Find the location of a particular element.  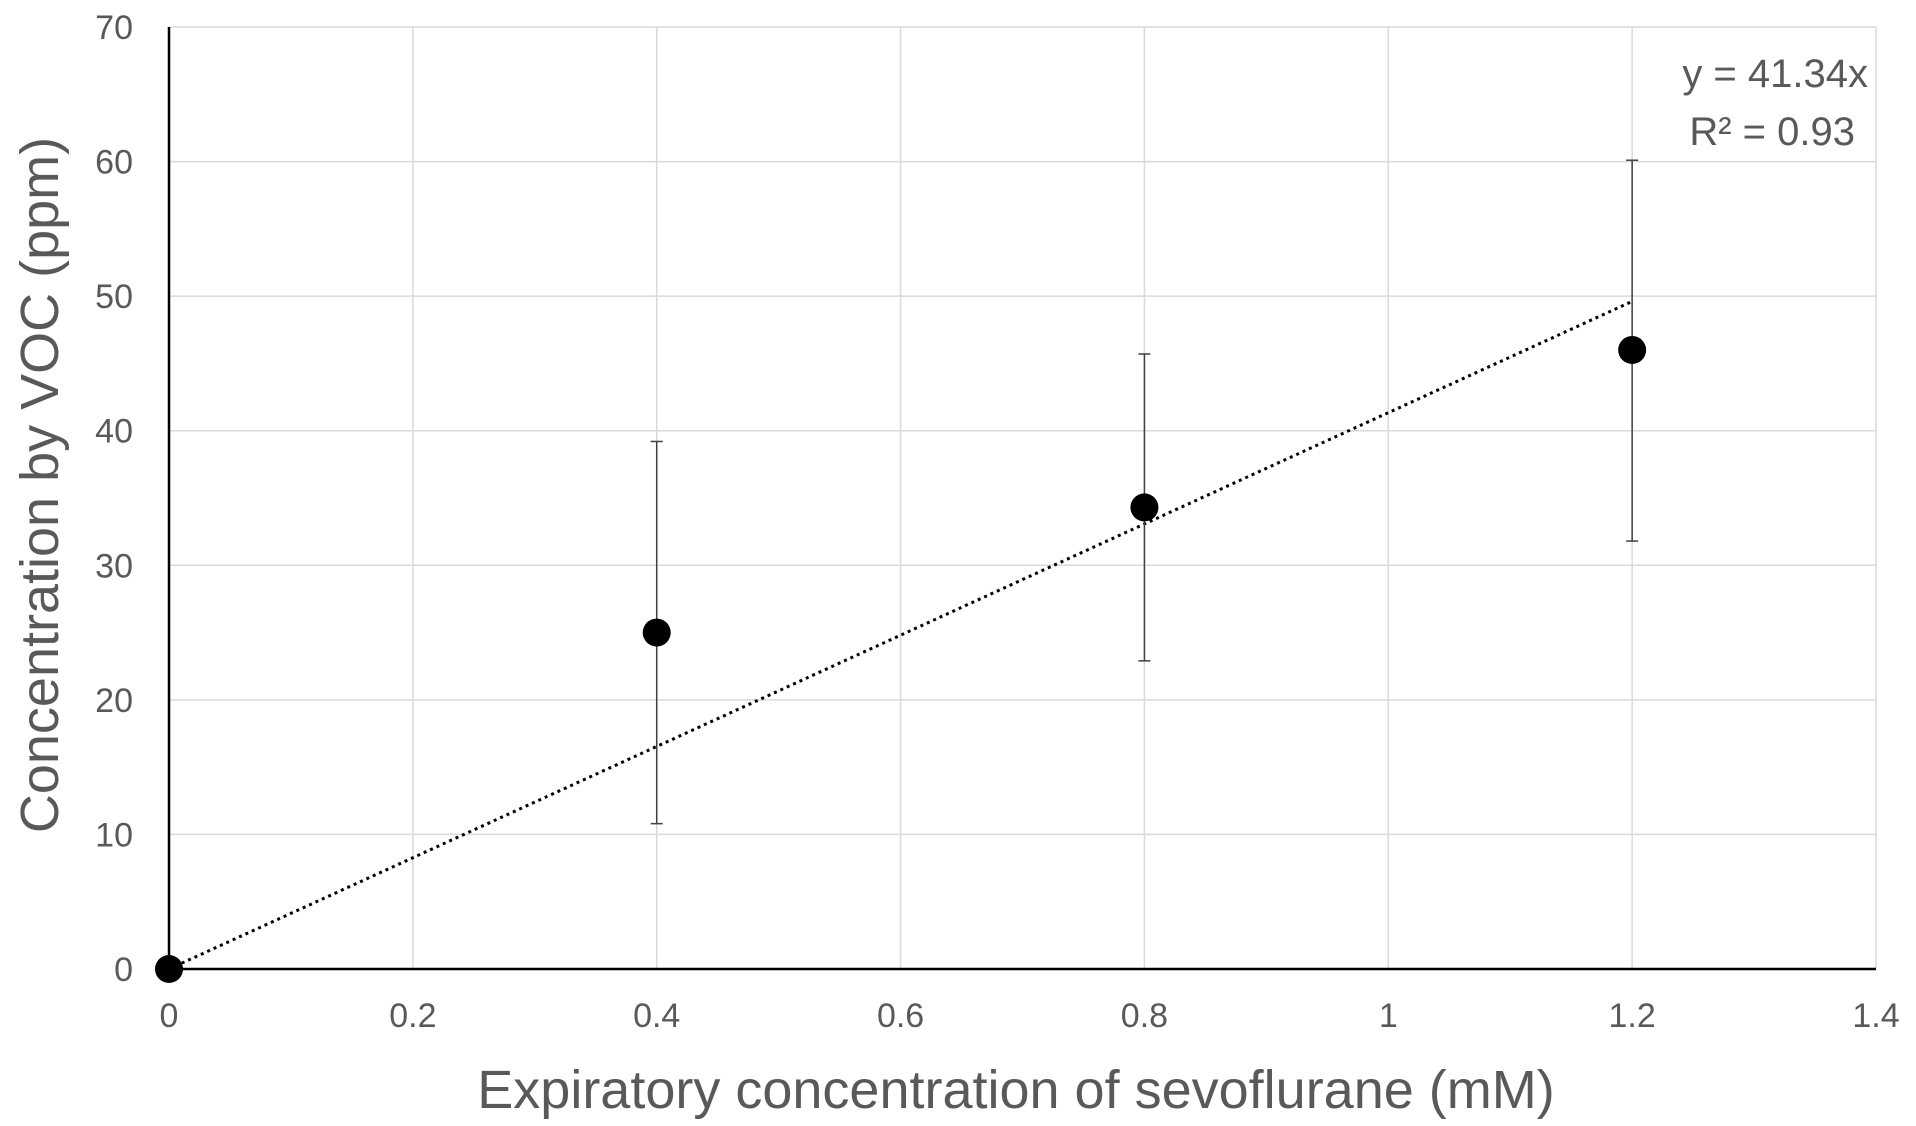

y-tick-label: 10 is located at coordinates (114, 835).